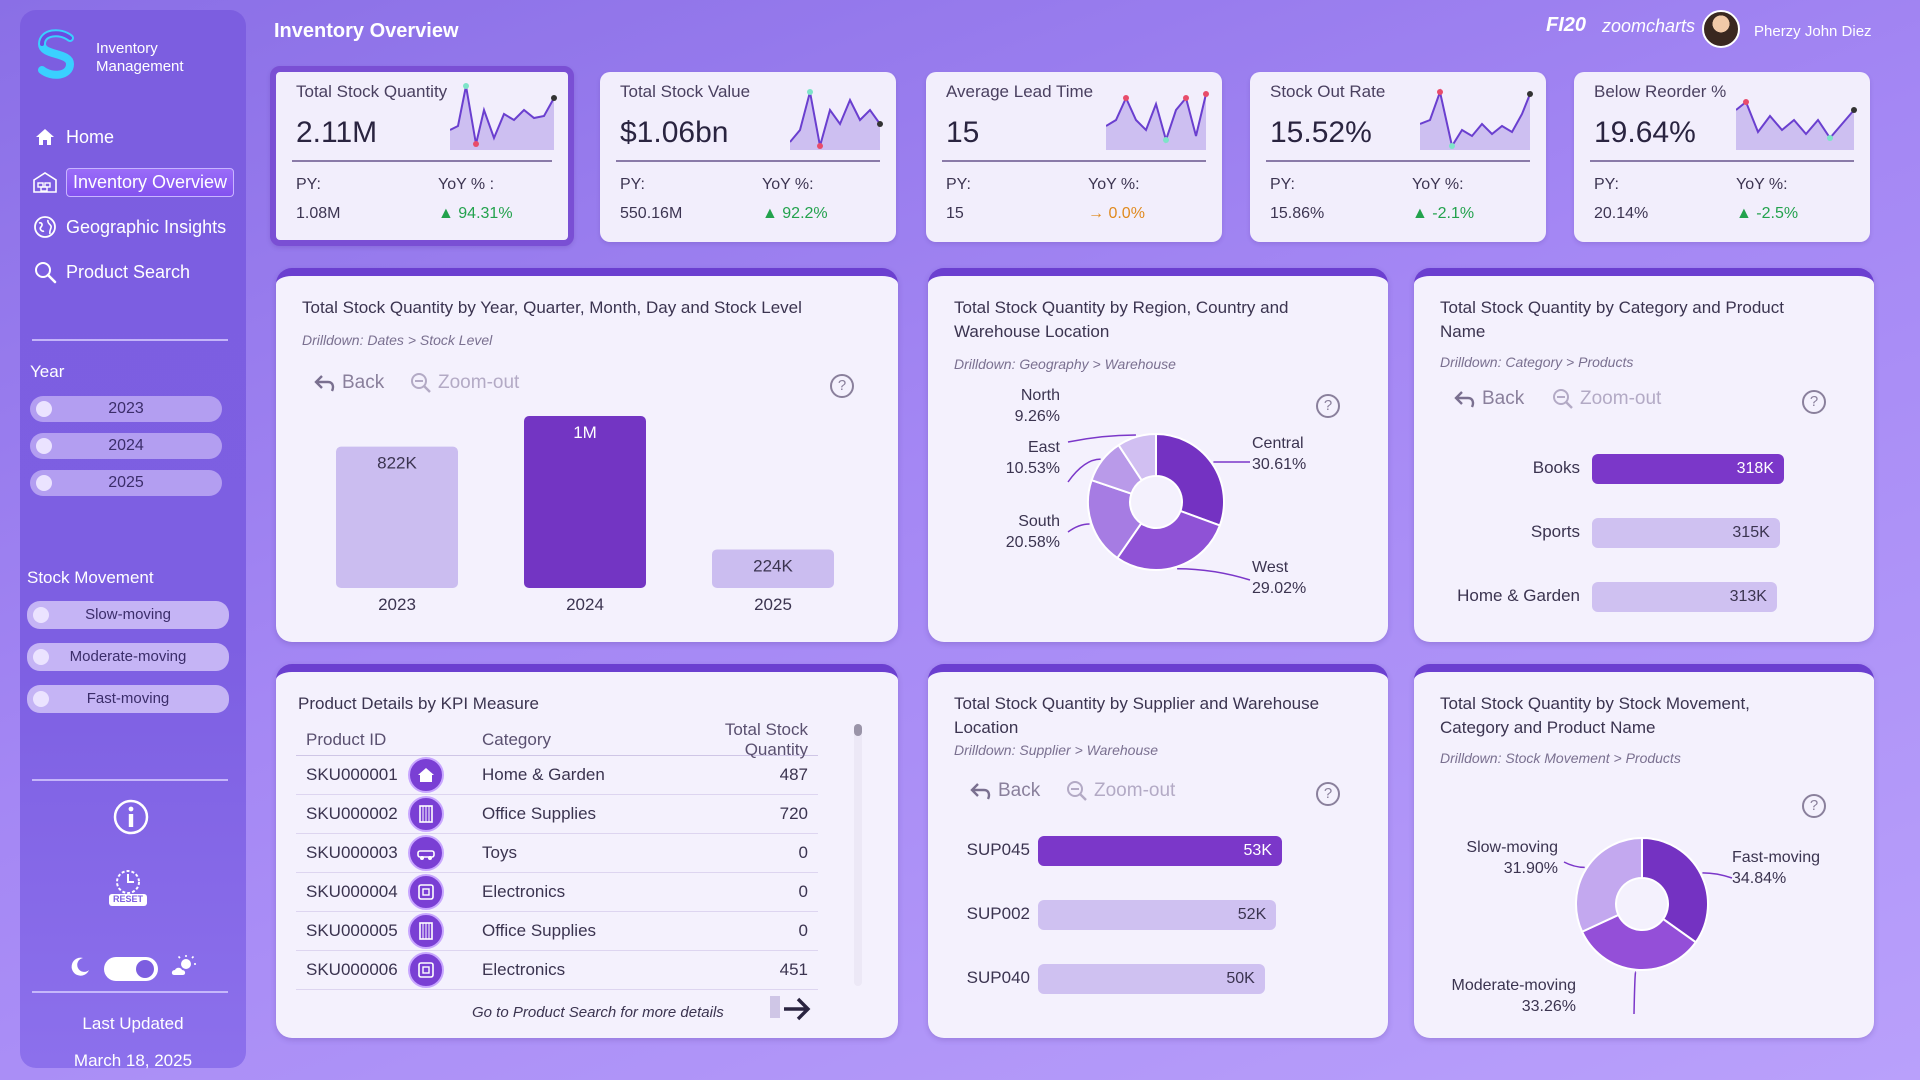  I want to click on nav-product-search: Product Search, so click(110, 272).